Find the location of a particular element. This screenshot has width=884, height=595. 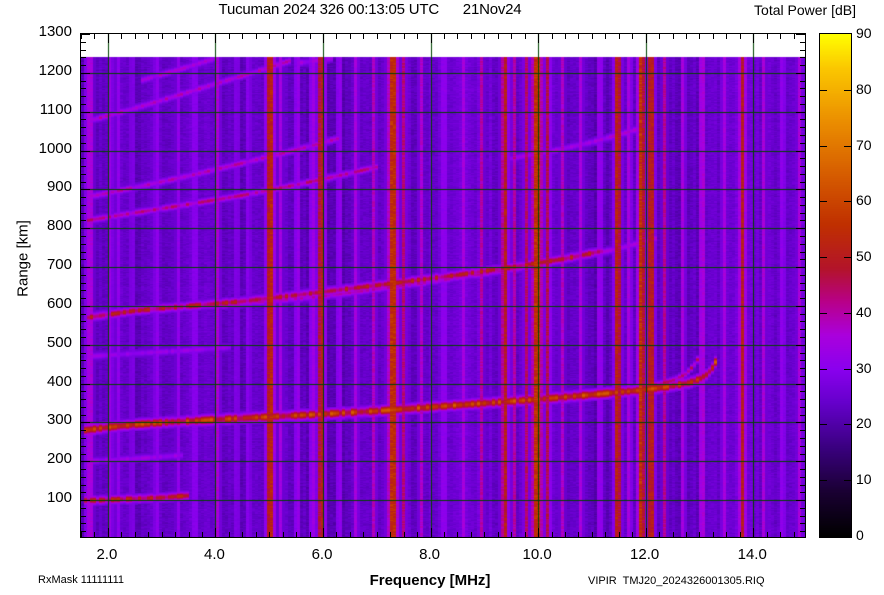

colorbar-tick-label: 80 is located at coordinates (864, 89).